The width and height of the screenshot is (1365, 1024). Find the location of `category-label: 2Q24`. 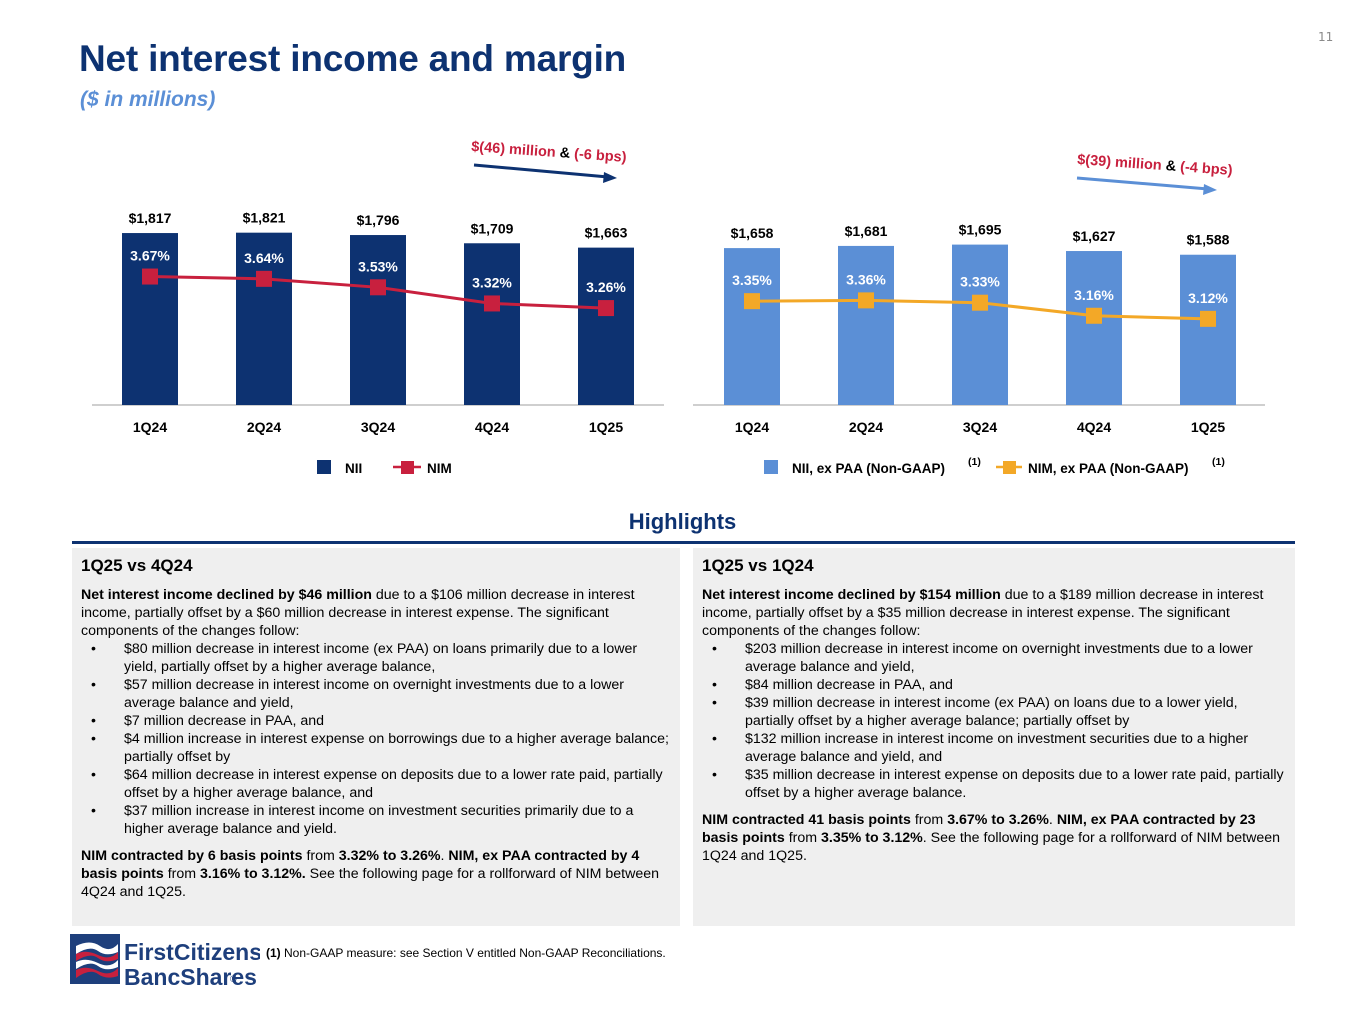

category-label: 2Q24 is located at coordinates (866, 427).